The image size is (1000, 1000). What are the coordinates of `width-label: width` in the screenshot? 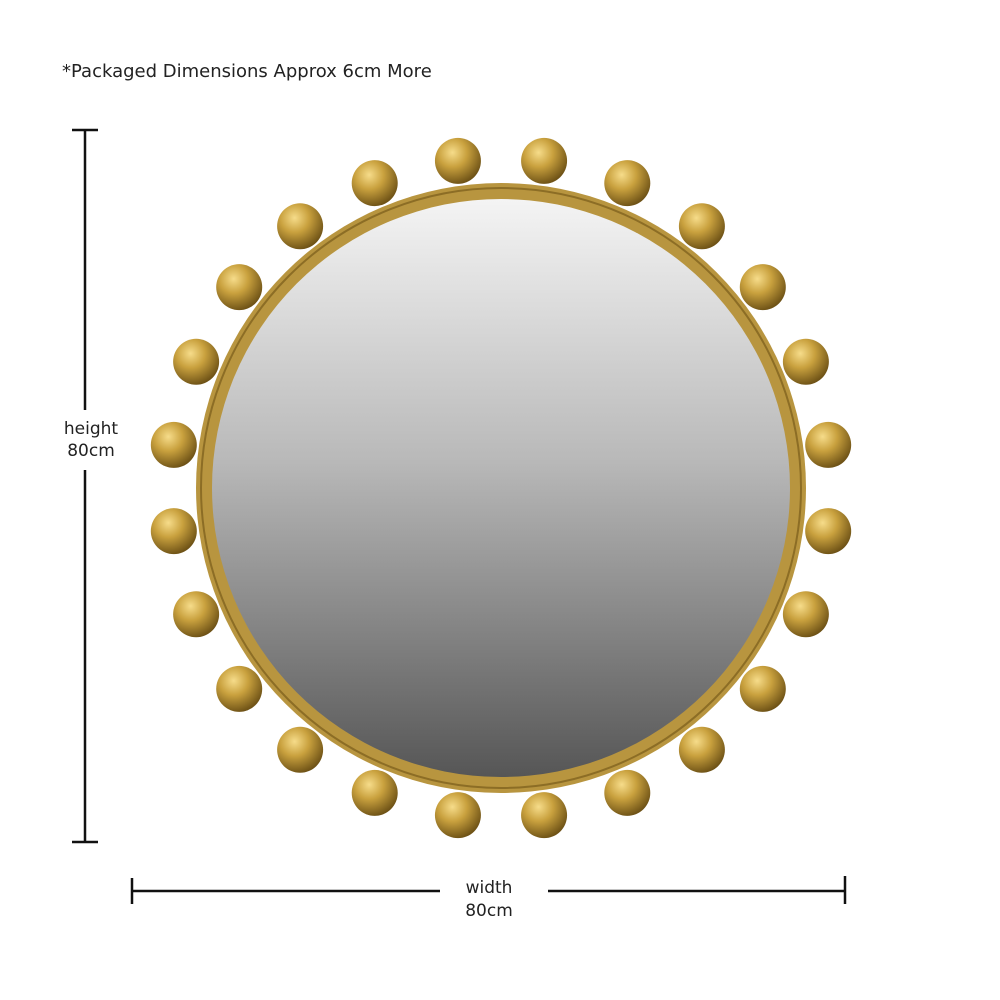 It's located at (489, 888).